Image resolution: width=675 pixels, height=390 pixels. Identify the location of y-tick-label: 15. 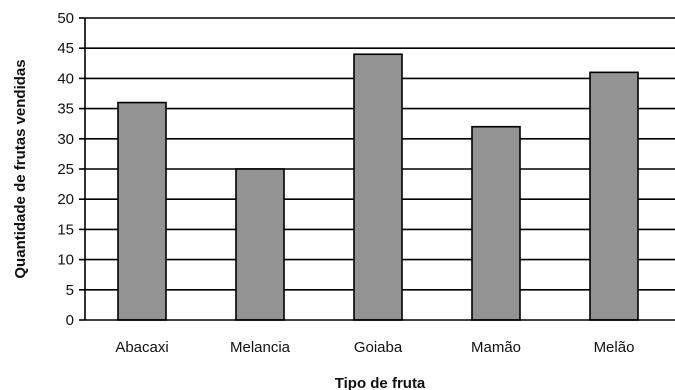
(65, 229).